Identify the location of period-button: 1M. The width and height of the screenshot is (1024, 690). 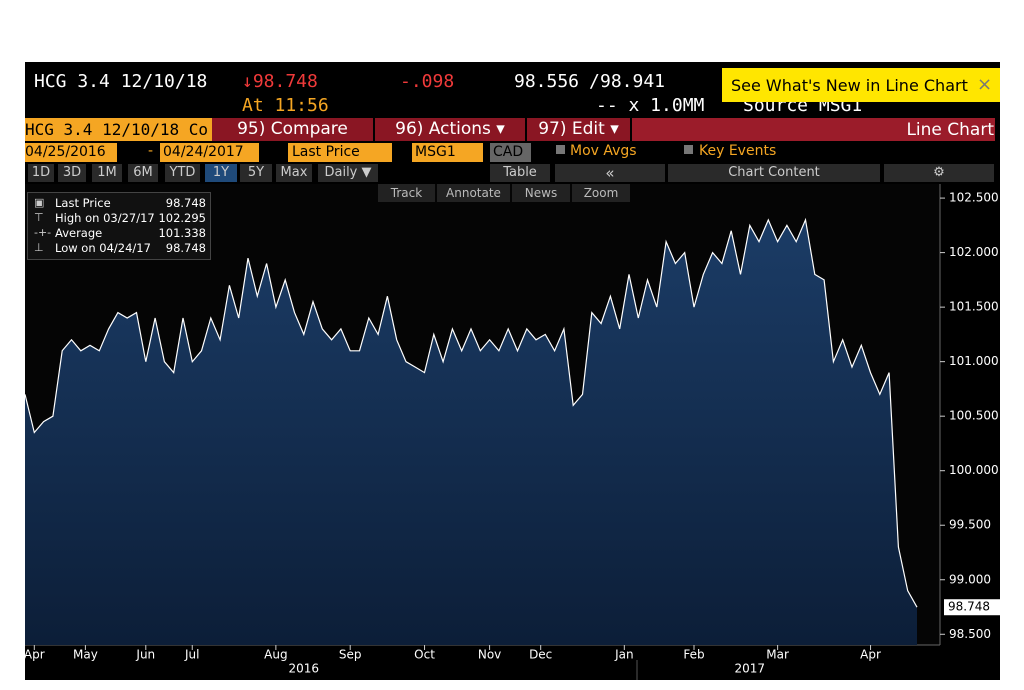
(107, 173).